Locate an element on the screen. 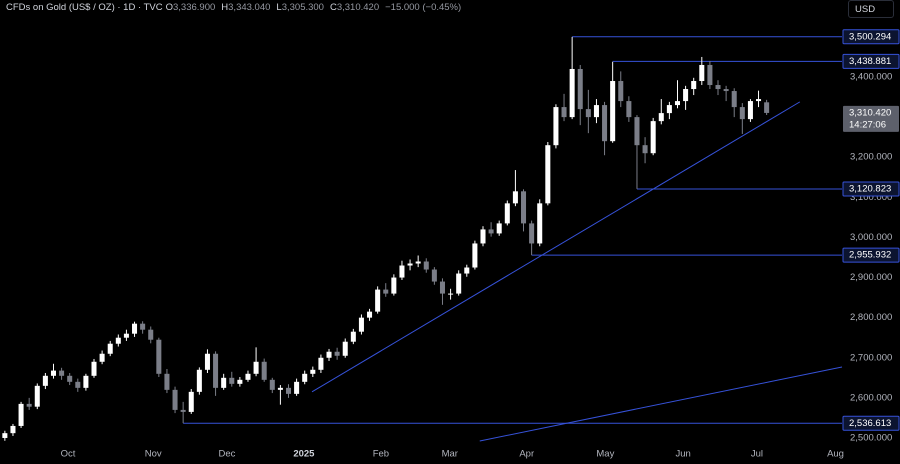  y-tick-label: 2,600.000 is located at coordinates (871, 397).